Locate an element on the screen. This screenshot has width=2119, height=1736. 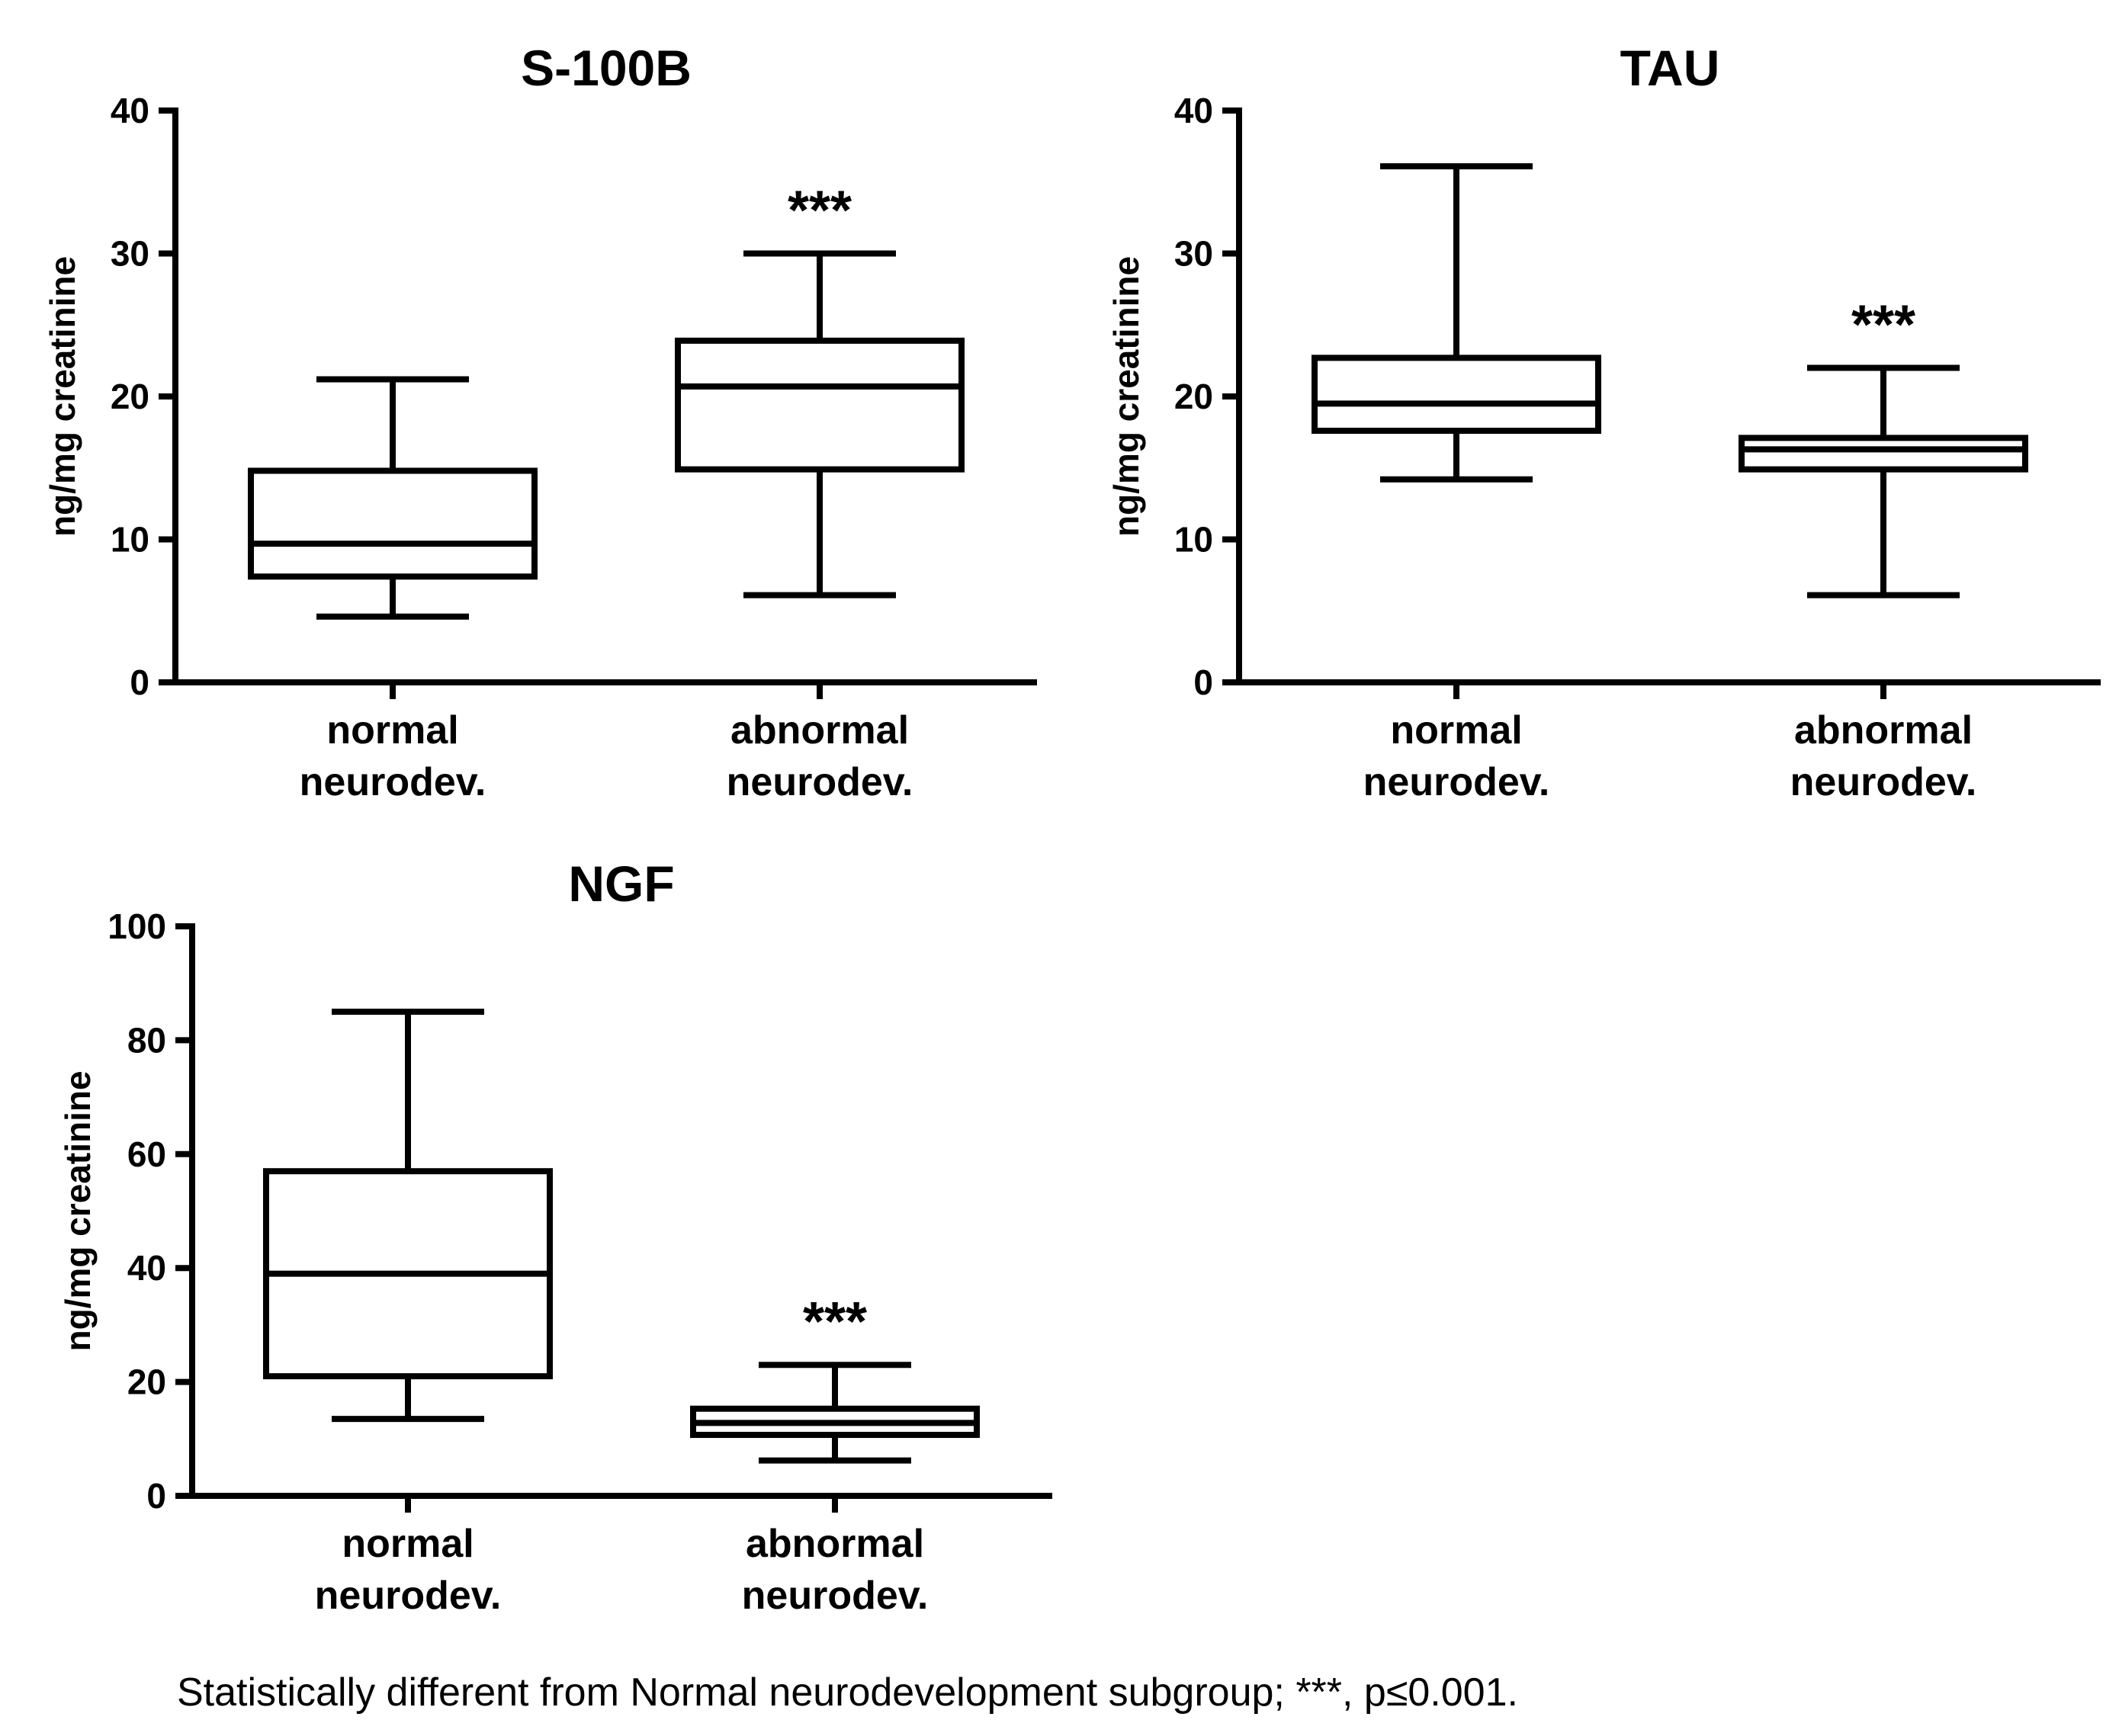
y-tick-label: 80 is located at coordinates (146, 1040).